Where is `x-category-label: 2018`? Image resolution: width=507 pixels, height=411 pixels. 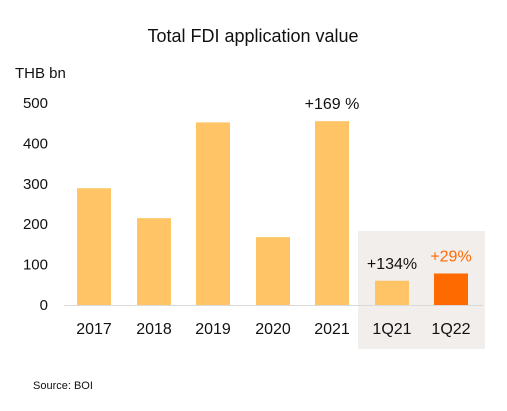 x-category-label: 2018 is located at coordinates (154, 329).